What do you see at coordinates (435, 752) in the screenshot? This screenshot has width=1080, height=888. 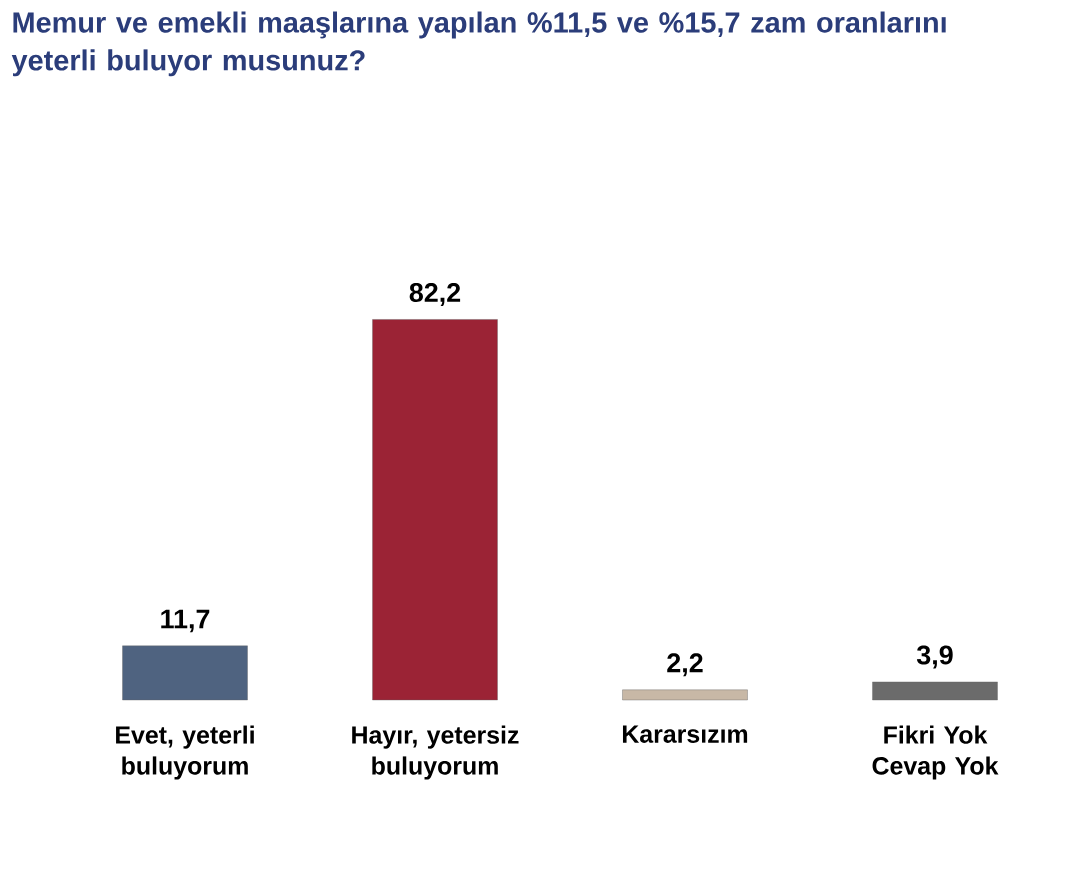 I see `x-tick-label: Hayır, yetersiz buluyorum` at bounding box center [435, 752].